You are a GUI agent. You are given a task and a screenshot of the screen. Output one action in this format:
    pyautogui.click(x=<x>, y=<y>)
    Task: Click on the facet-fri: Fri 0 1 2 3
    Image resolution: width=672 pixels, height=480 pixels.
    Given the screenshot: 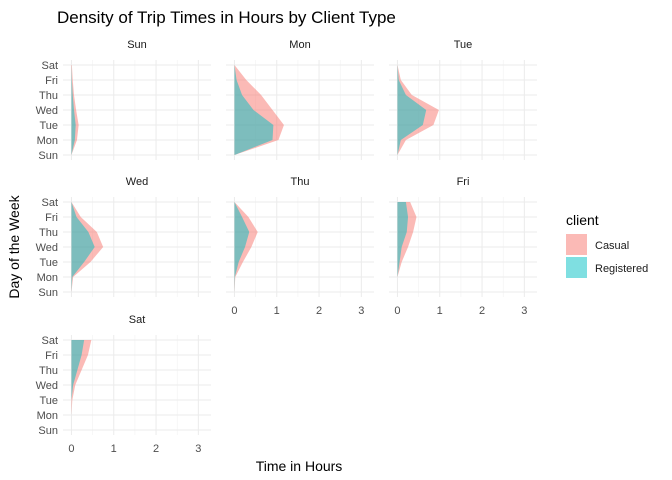 What is the action you would take?
    pyautogui.click(x=463, y=246)
    